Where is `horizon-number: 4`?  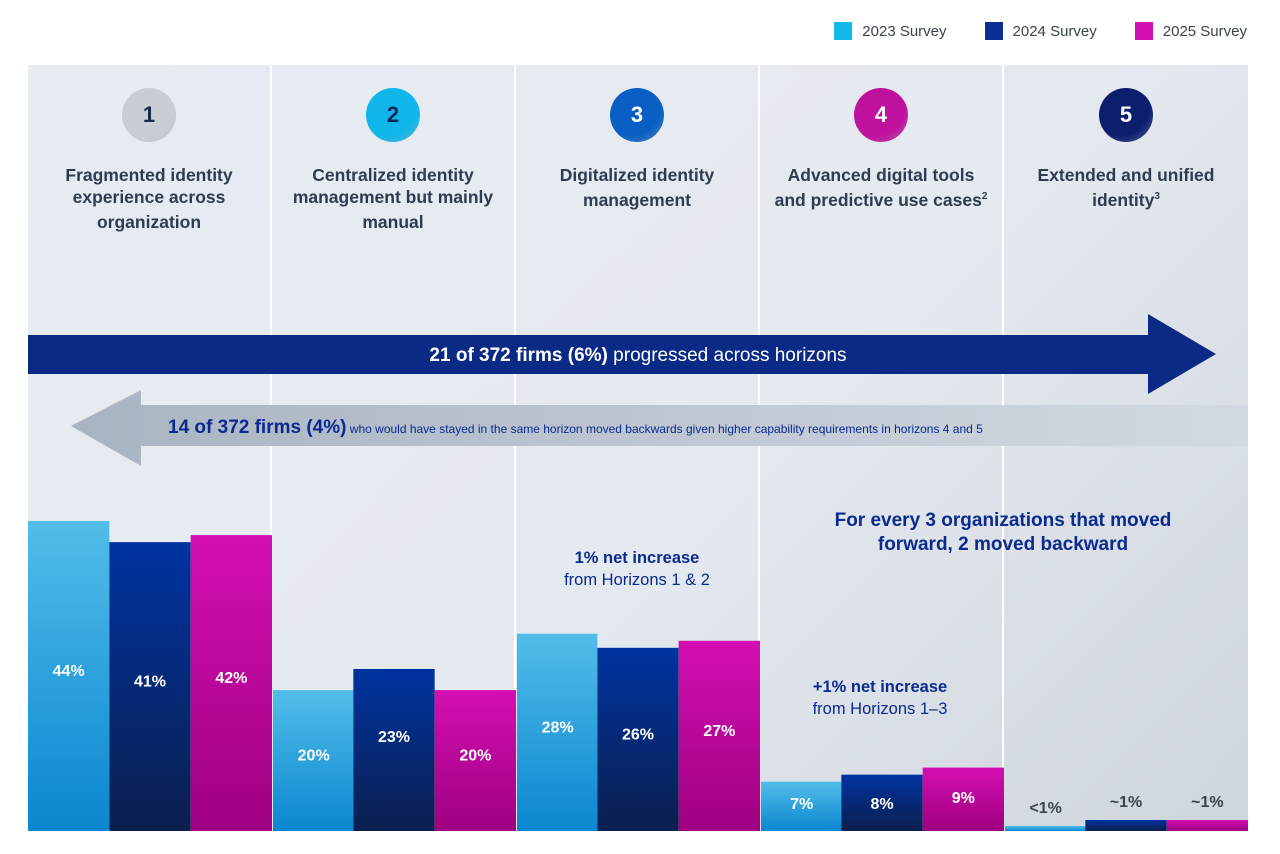
horizon-number: 4 is located at coordinates (881, 114).